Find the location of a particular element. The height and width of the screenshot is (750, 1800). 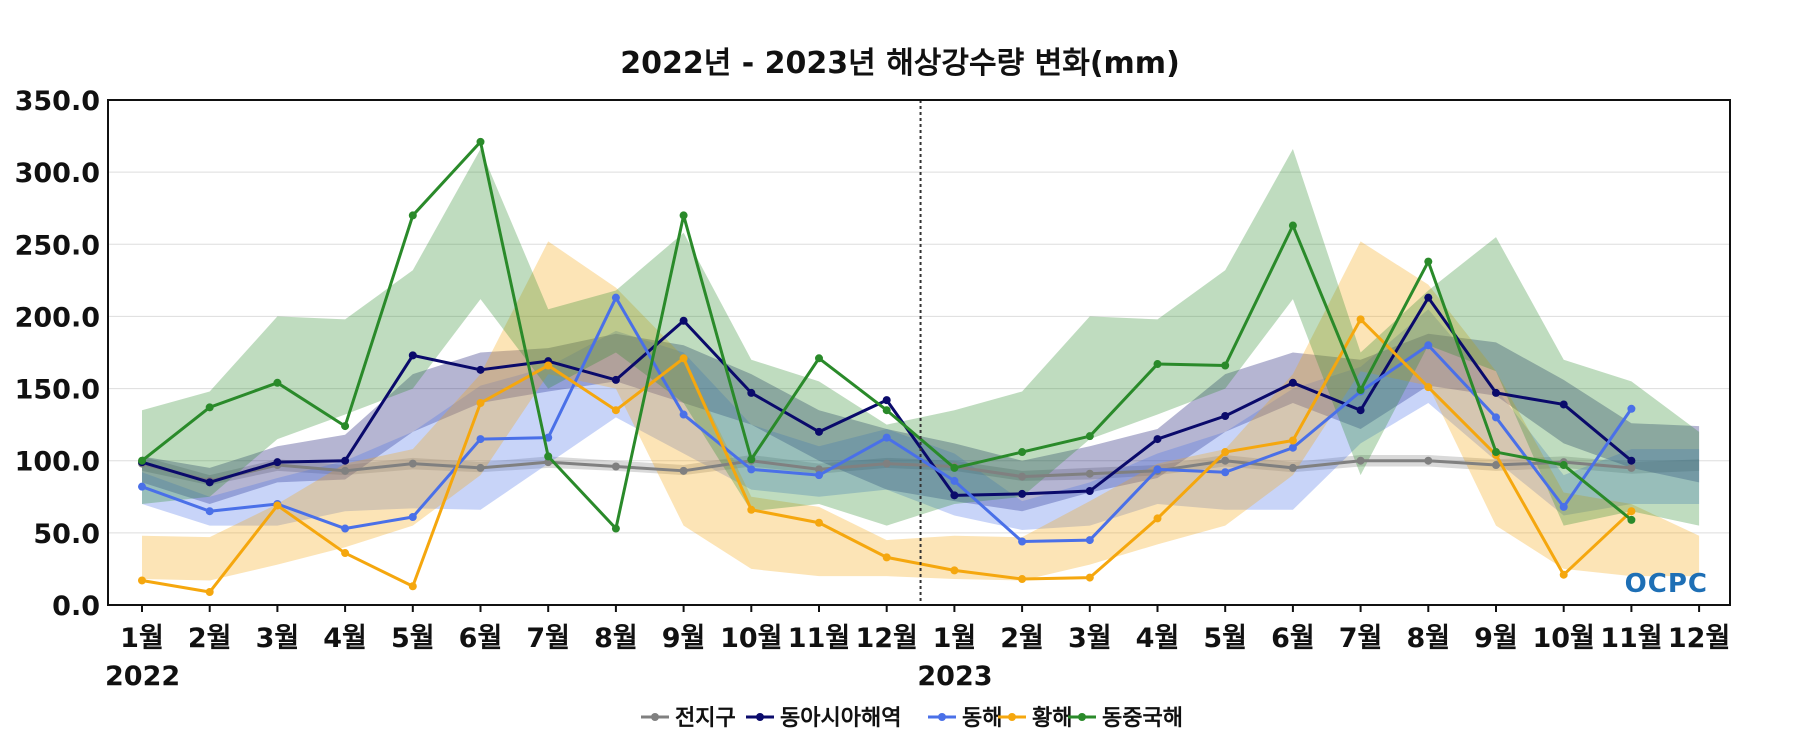

x-tick-label: 10월 is located at coordinates (751, 638).